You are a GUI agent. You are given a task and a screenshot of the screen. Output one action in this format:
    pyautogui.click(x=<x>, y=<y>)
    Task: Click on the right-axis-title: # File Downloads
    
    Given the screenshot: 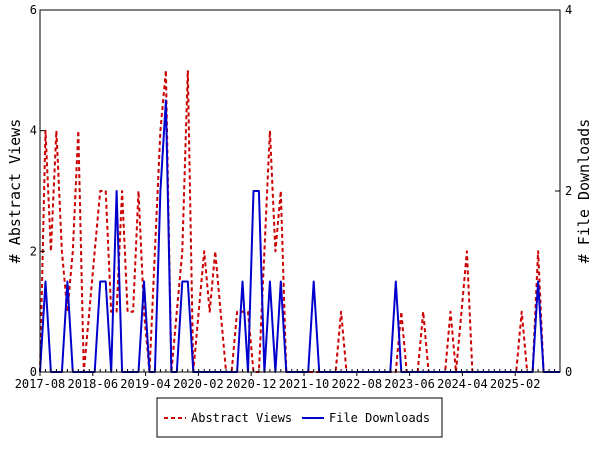 What is the action you would take?
    pyautogui.click(x=584, y=191)
    